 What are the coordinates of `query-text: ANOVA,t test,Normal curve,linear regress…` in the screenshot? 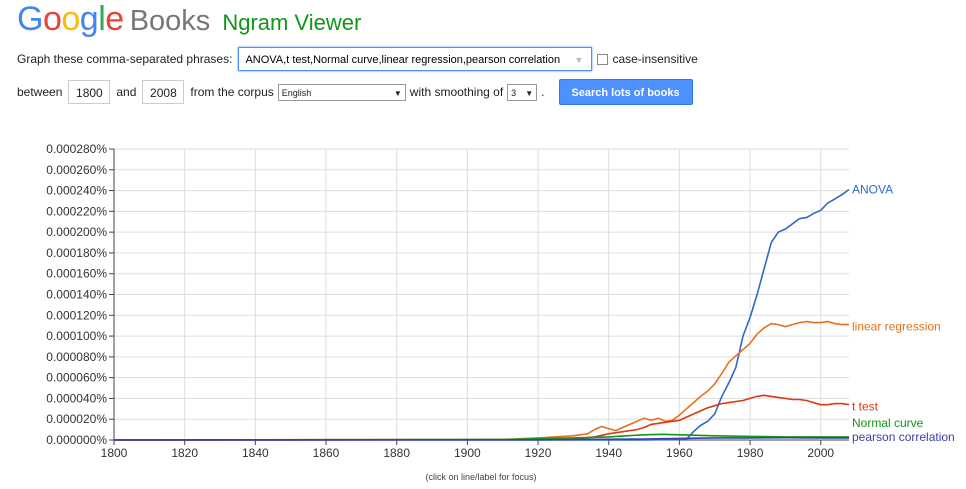 It's located at (403, 60).